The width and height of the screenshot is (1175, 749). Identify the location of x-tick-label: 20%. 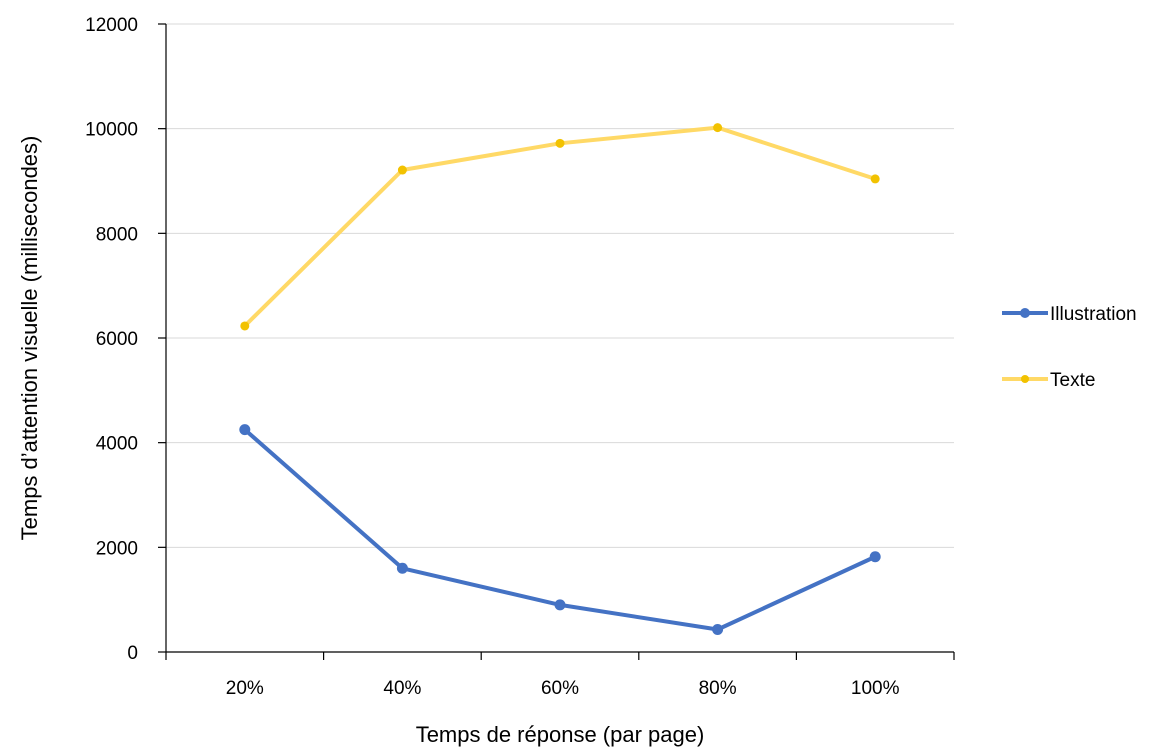
(245, 688).